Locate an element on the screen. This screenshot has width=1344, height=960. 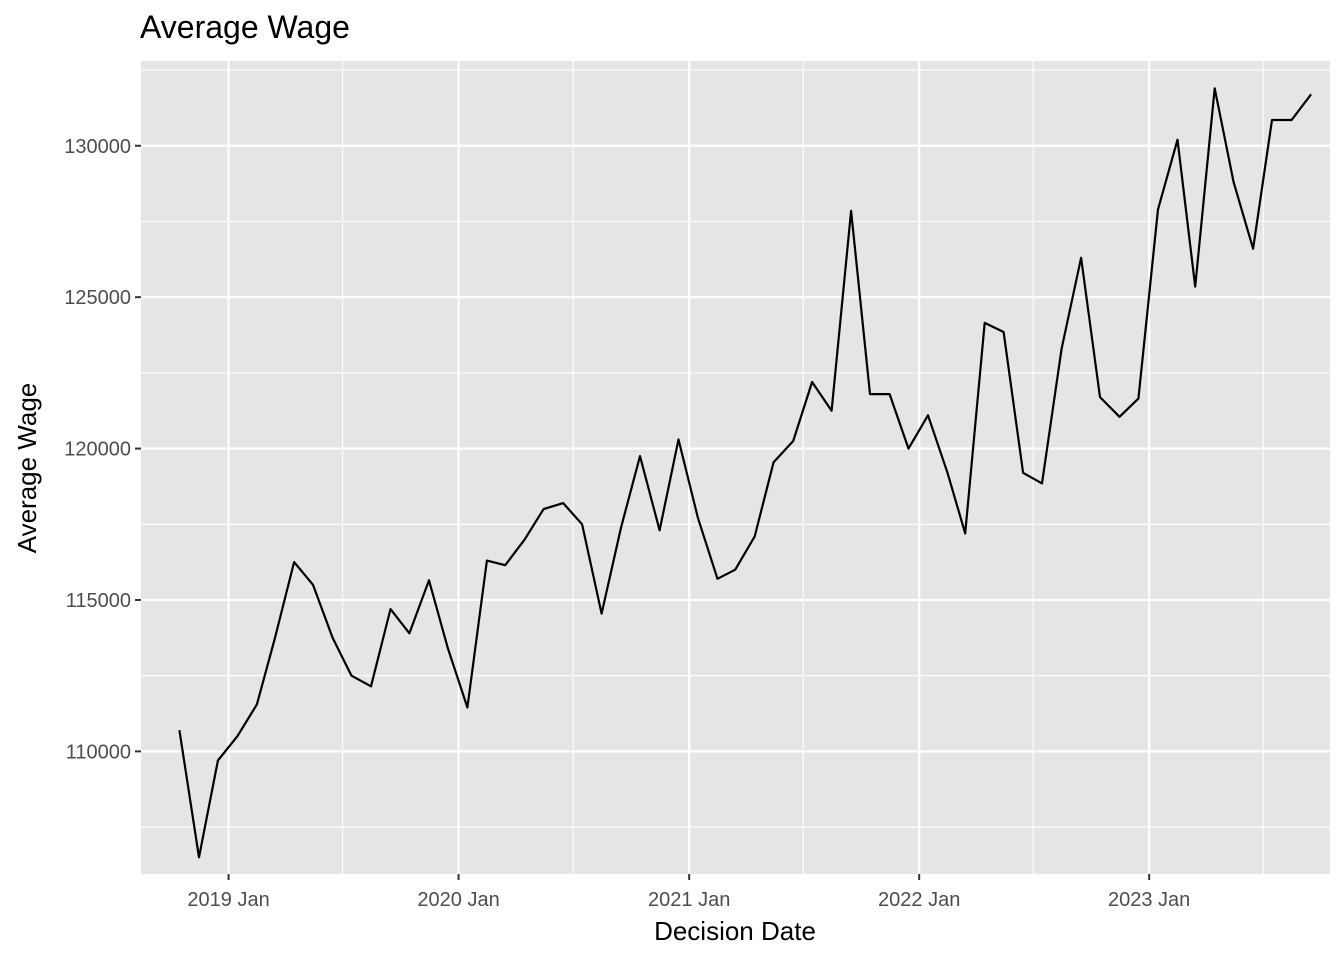
y-tick-label: 120000 is located at coordinates (97, 450).